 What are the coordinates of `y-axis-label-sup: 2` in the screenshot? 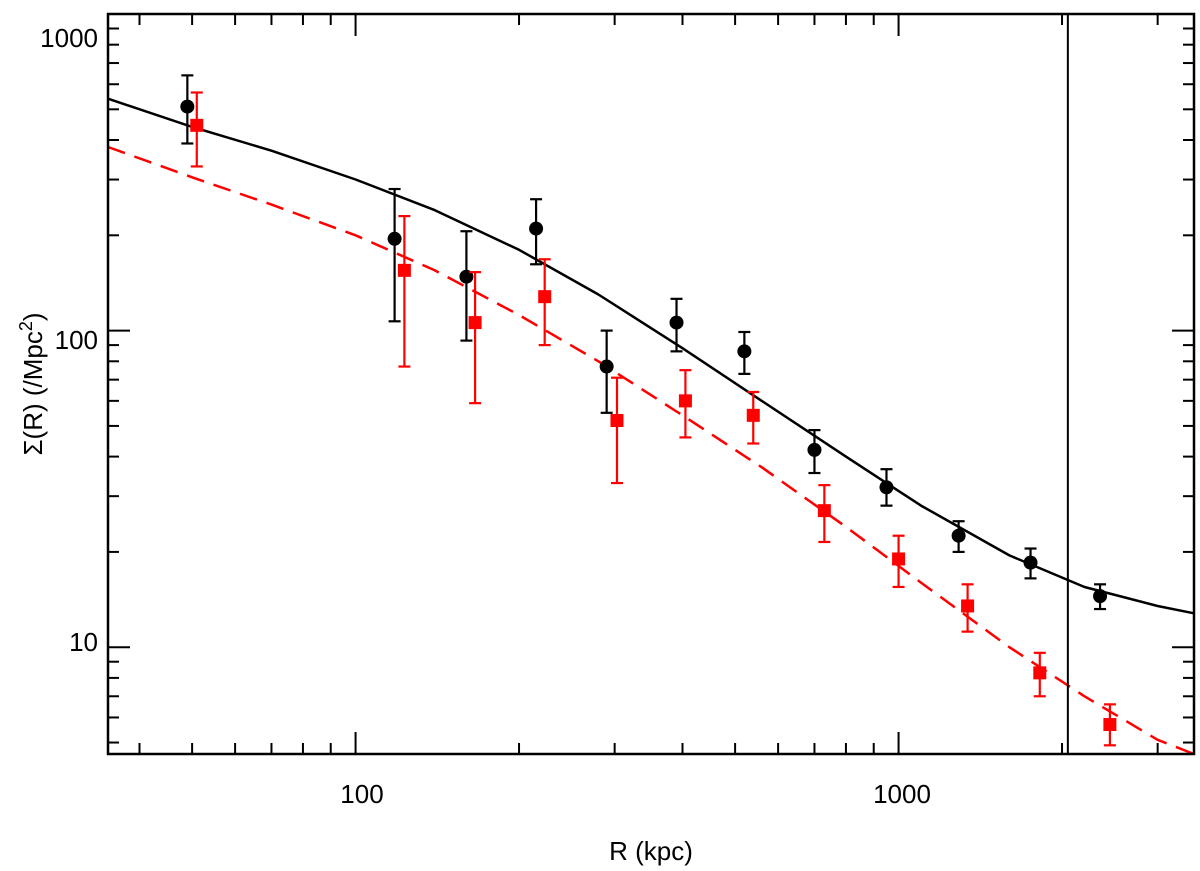 It's located at (26, 326).